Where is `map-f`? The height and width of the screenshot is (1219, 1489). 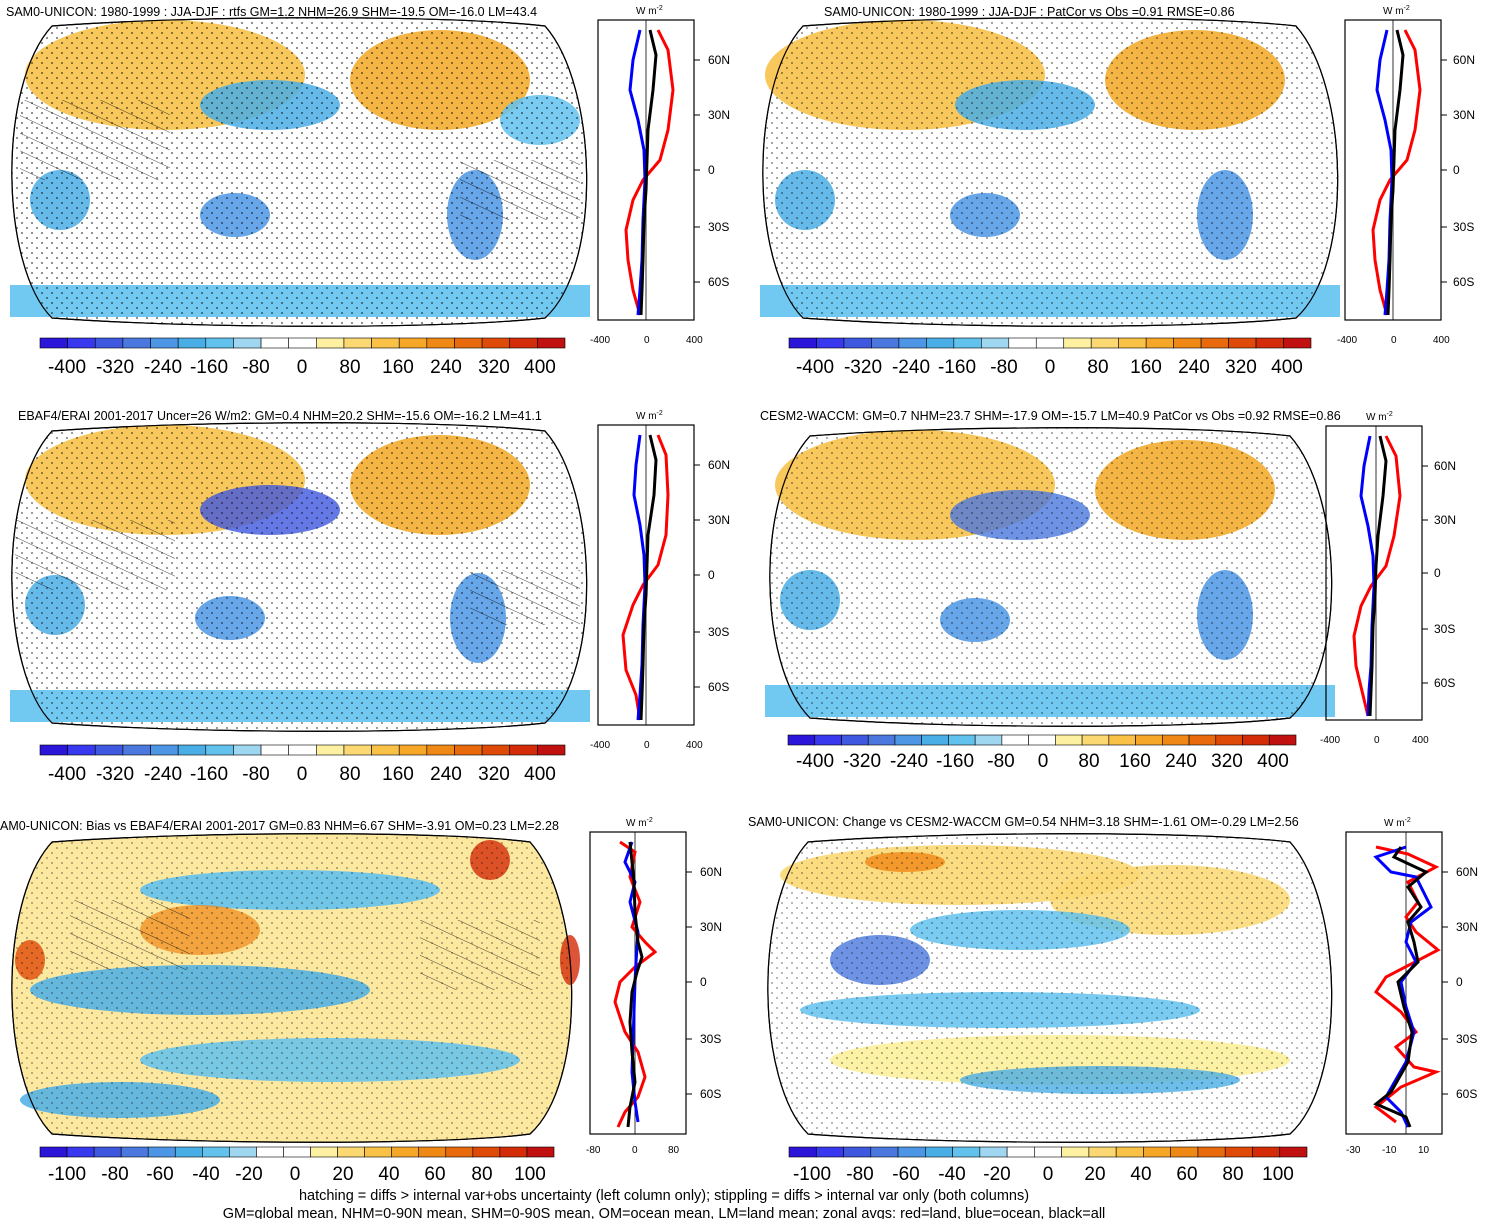 map-f is located at coordinates (1050, 988).